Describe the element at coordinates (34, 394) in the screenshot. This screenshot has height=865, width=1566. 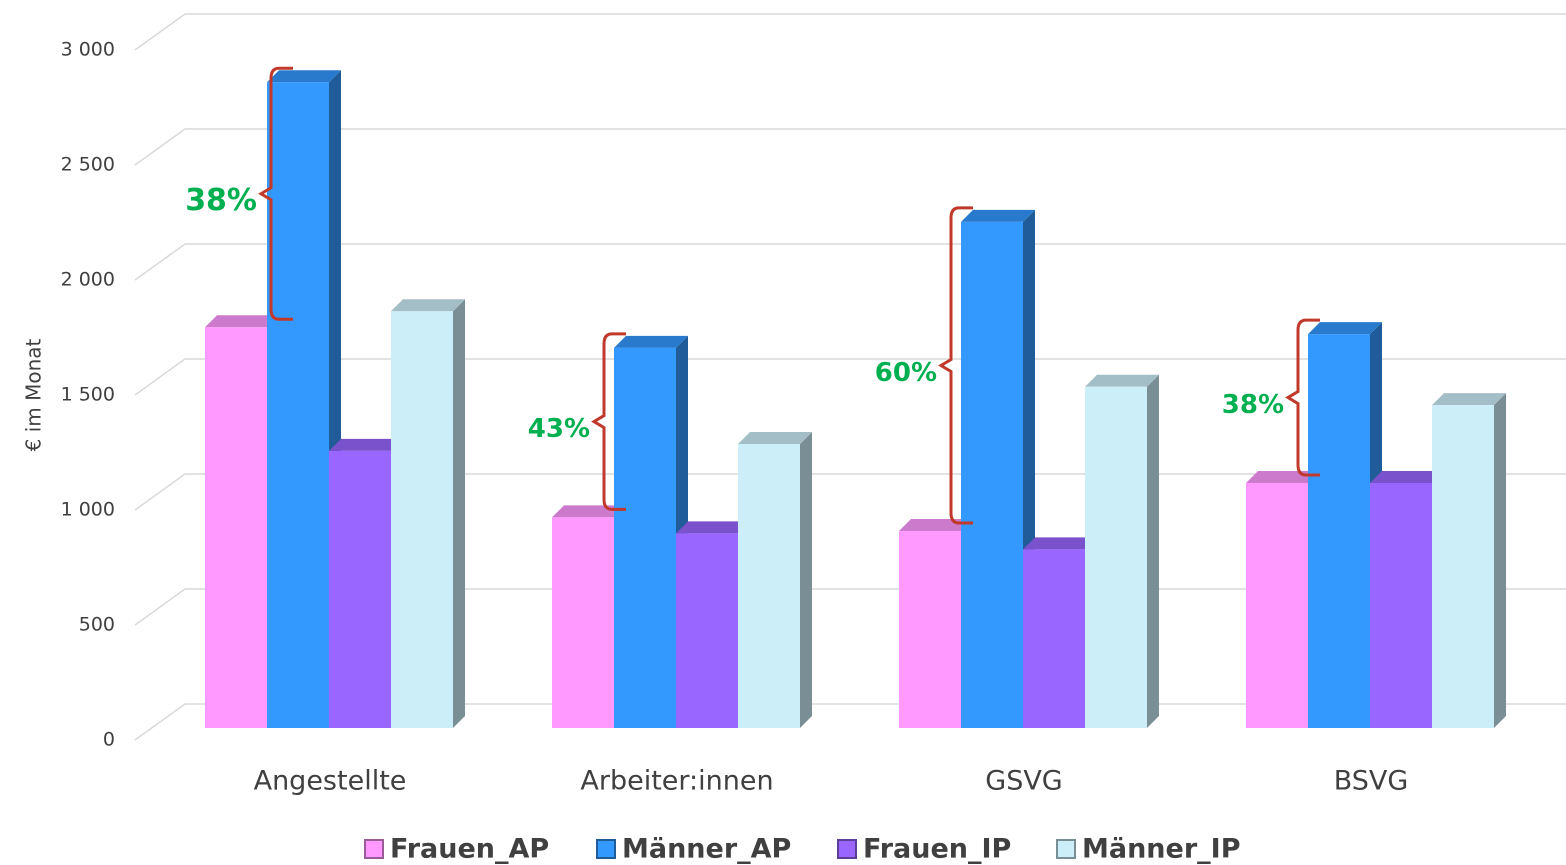
I see `y-axis-label: € im Monat` at that location.